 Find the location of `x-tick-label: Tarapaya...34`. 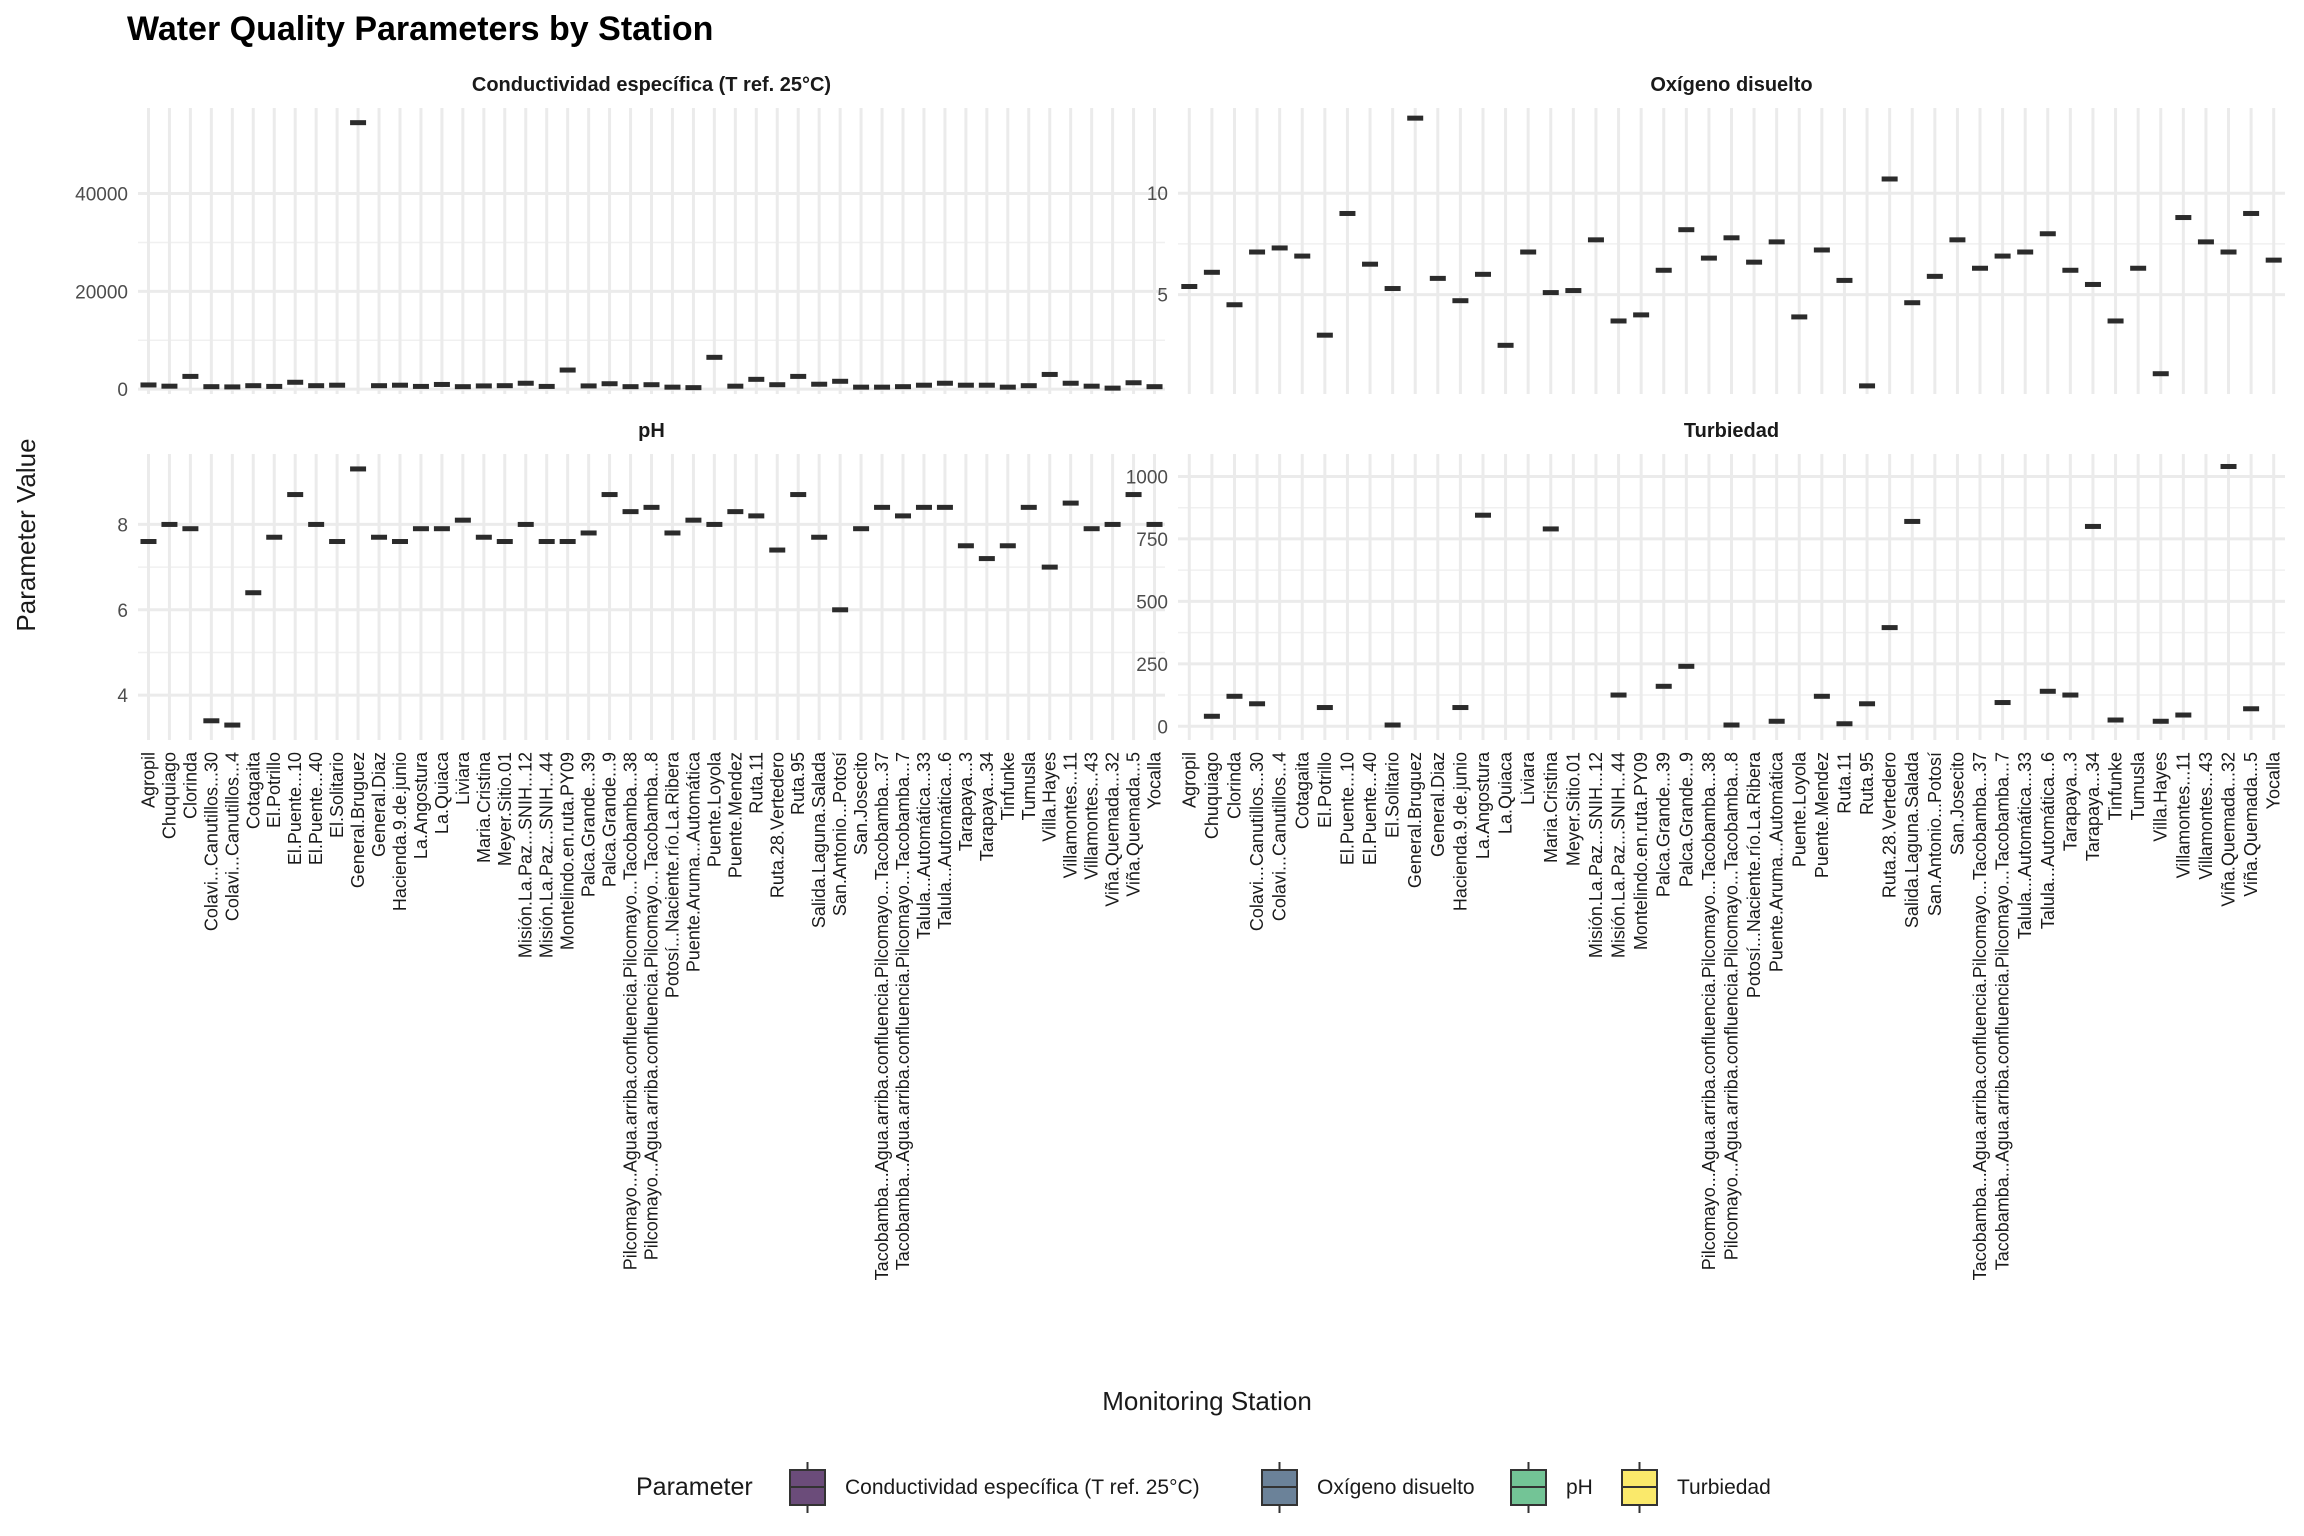

x-tick-label: Tarapaya...34 is located at coordinates (987, 806).